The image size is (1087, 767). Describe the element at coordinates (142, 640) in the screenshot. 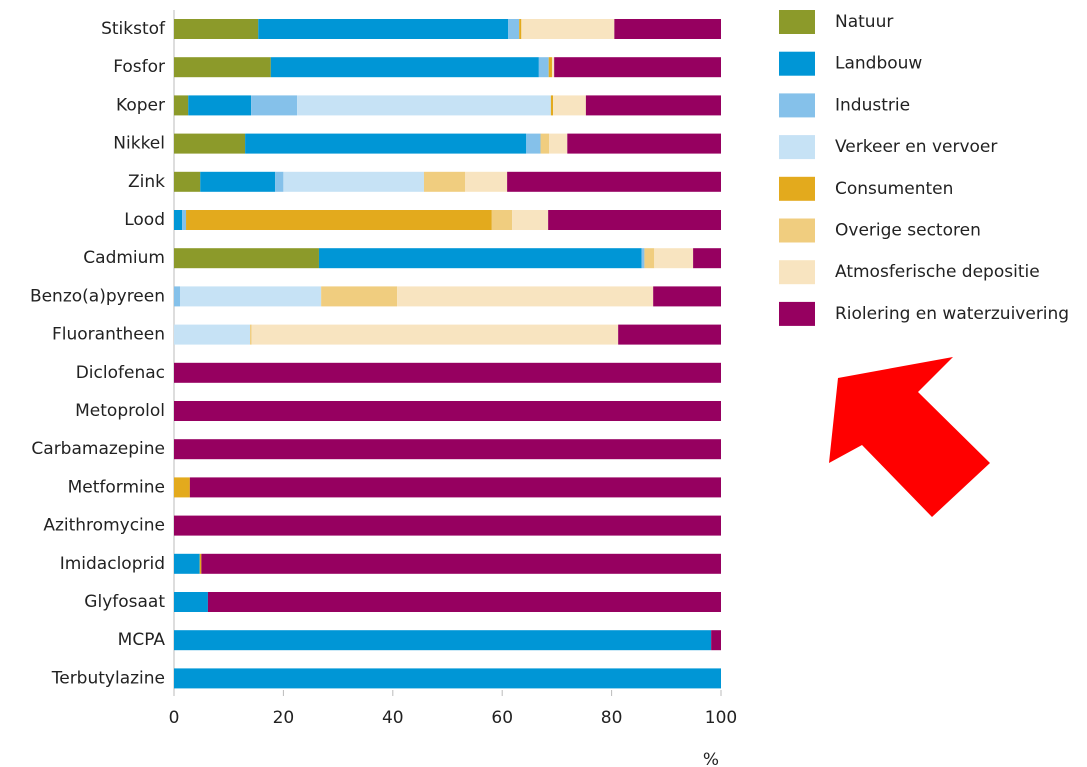

I see `y-tick-label: MCPA` at that location.